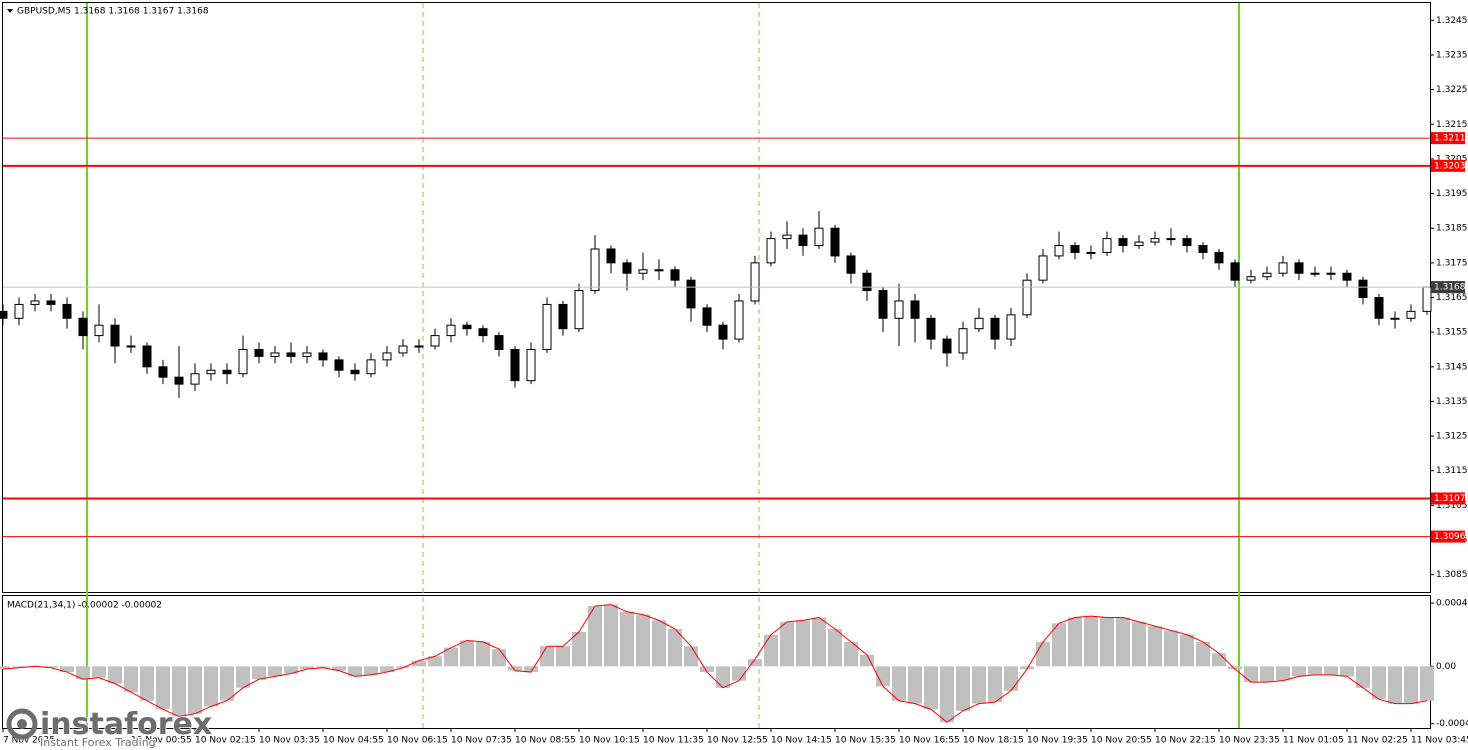  What do you see at coordinates (353, 741) in the screenshot?
I see `x-tick-label: 10 Nov 04:55` at bounding box center [353, 741].